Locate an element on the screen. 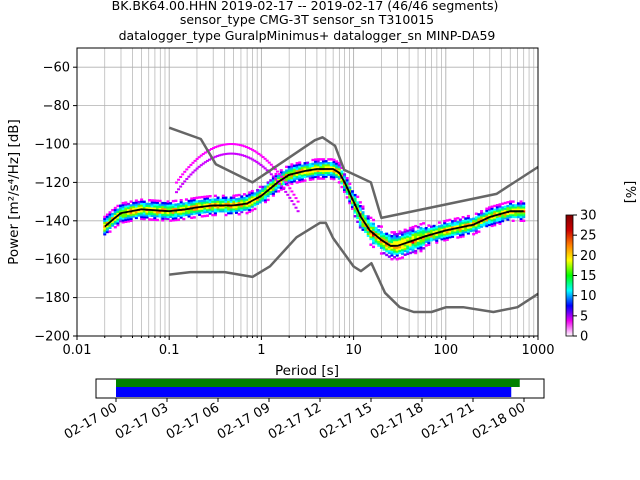 Image resolution: width=640 pixels, height=480 pixels. y-tick-label: −60 is located at coordinates (56, 68).